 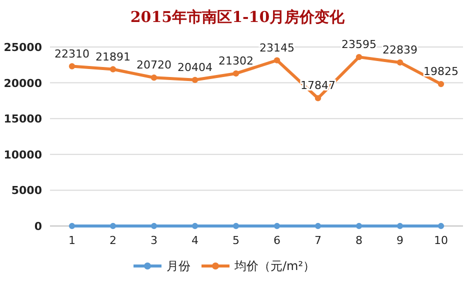 What do you see at coordinates (195, 240) in the screenshot?
I see `x-tick-label: 4` at bounding box center [195, 240].